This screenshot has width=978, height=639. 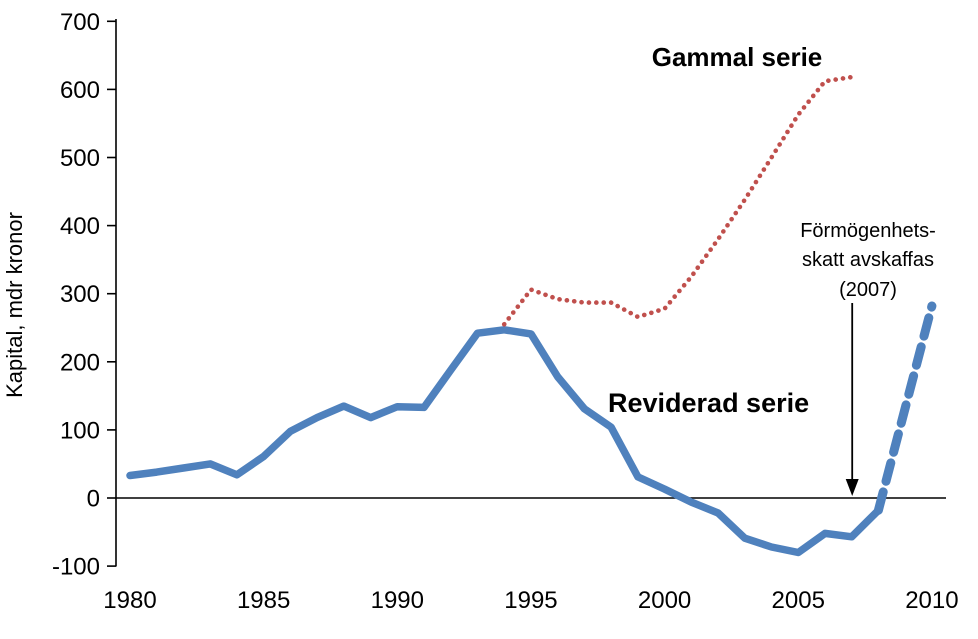 What do you see at coordinates (868, 290) in the screenshot?
I see `annotation-line-3: (2007)` at bounding box center [868, 290].